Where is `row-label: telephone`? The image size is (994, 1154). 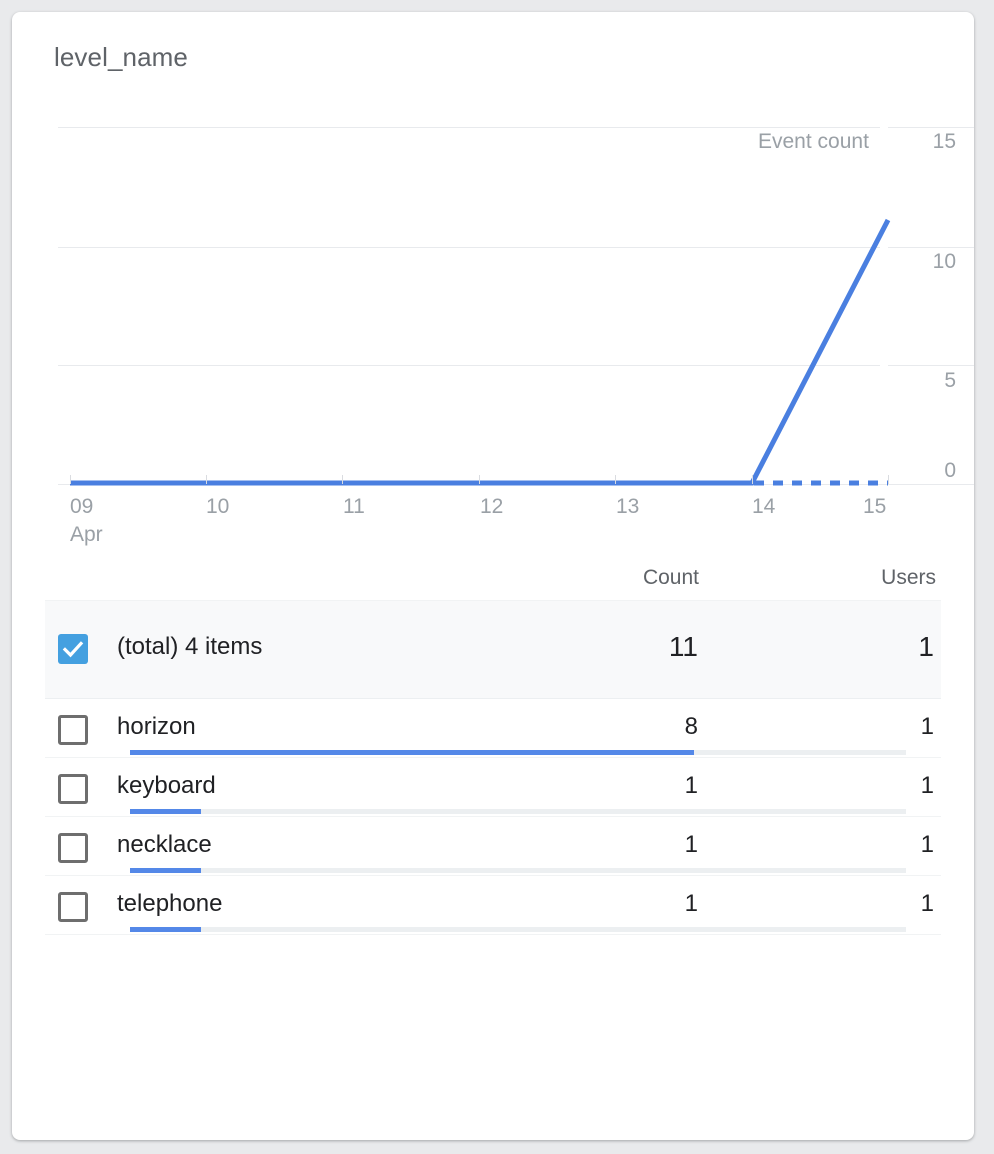 row-label: telephone is located at coordinates (170, 903).